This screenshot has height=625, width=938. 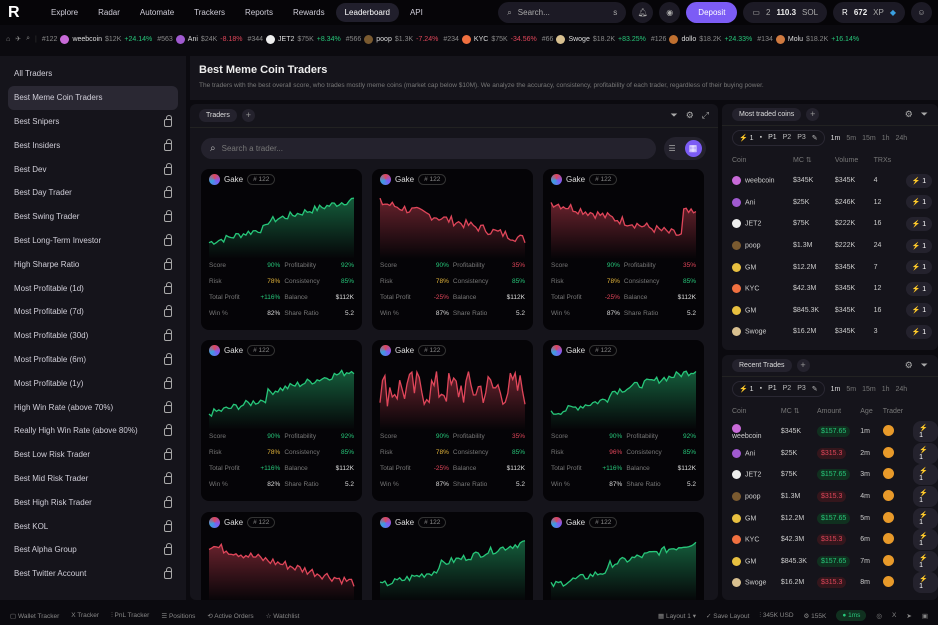 I want to click on eye-icon: ◉, so click(x=670, y=12).